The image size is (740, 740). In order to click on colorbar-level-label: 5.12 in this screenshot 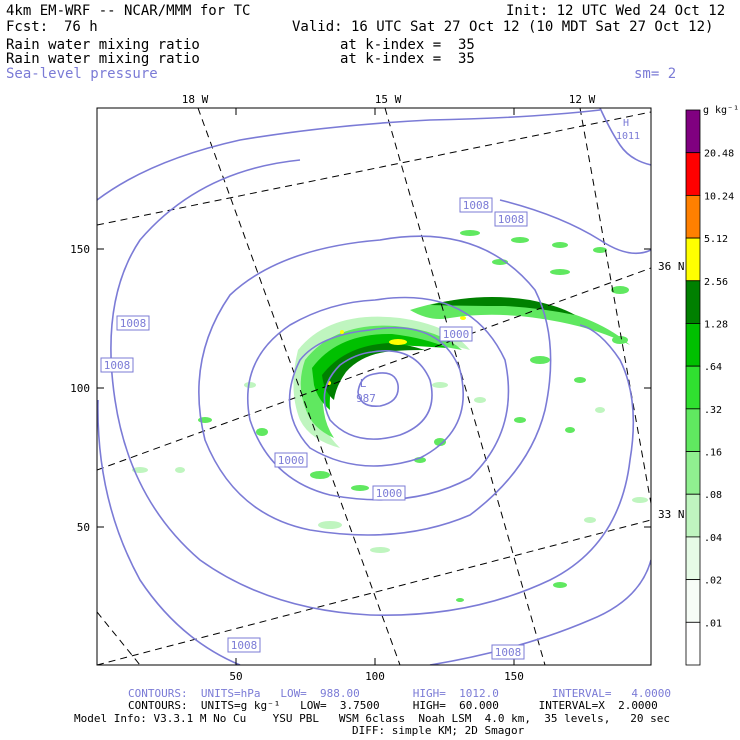, I will do `click(716, 239)`.